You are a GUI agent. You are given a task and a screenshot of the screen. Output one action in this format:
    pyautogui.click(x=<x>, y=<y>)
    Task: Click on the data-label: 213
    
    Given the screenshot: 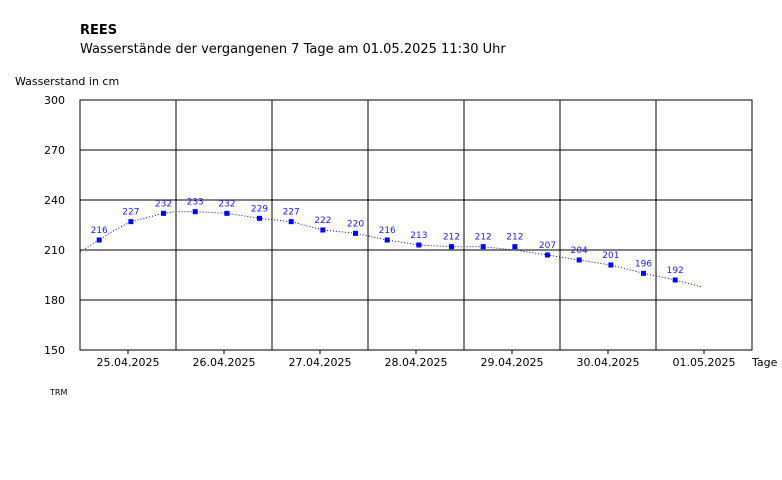 What is the action you would take?
    pyautogui.click(x=418, y=236)
    